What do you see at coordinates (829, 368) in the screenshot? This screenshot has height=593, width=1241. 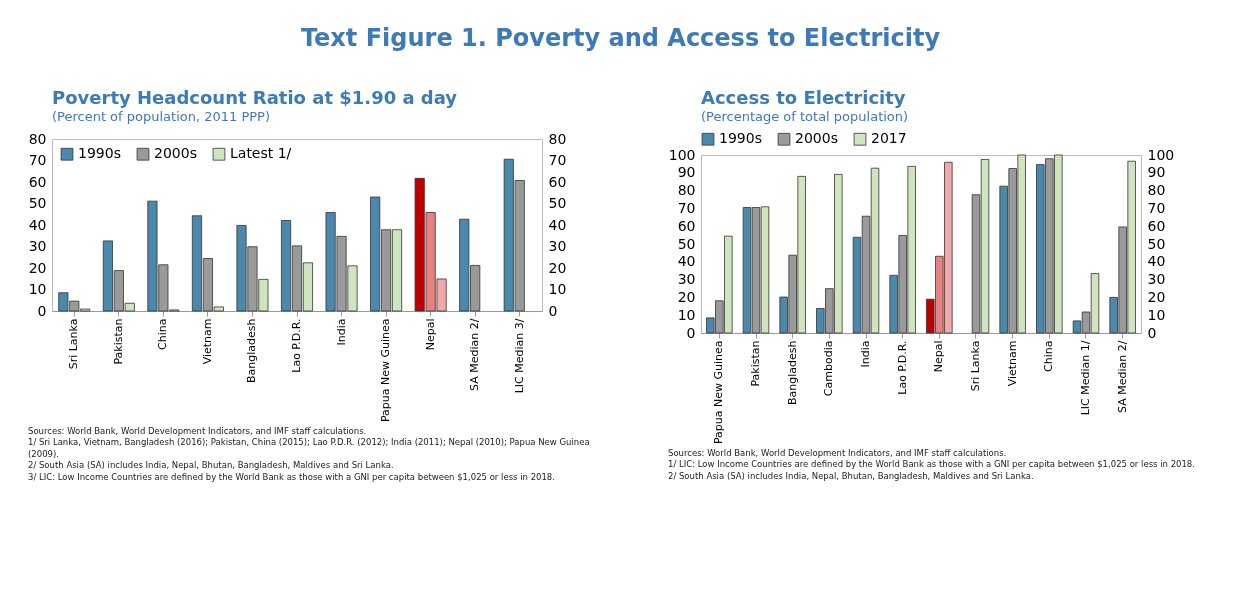 I see `x-tick-label: Cambodia` at bounding box center [829, 368].